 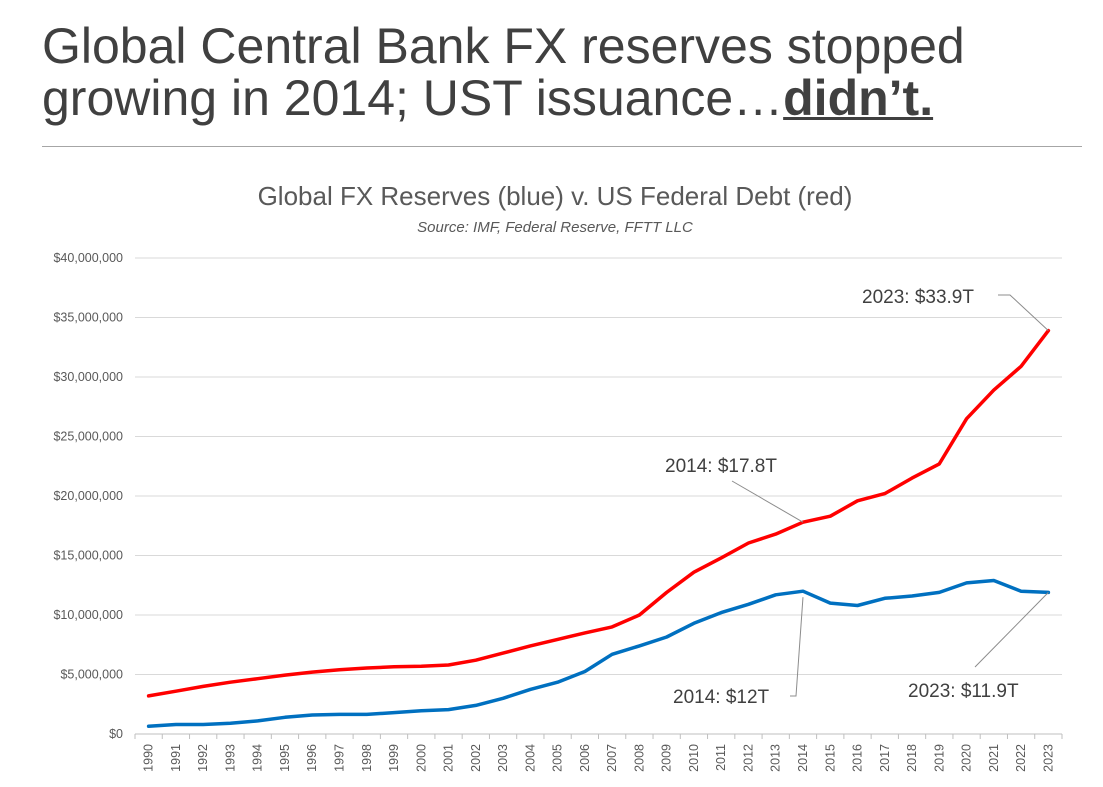 I want to click on x-tick-label: 1990, so click(x=149, y=758).